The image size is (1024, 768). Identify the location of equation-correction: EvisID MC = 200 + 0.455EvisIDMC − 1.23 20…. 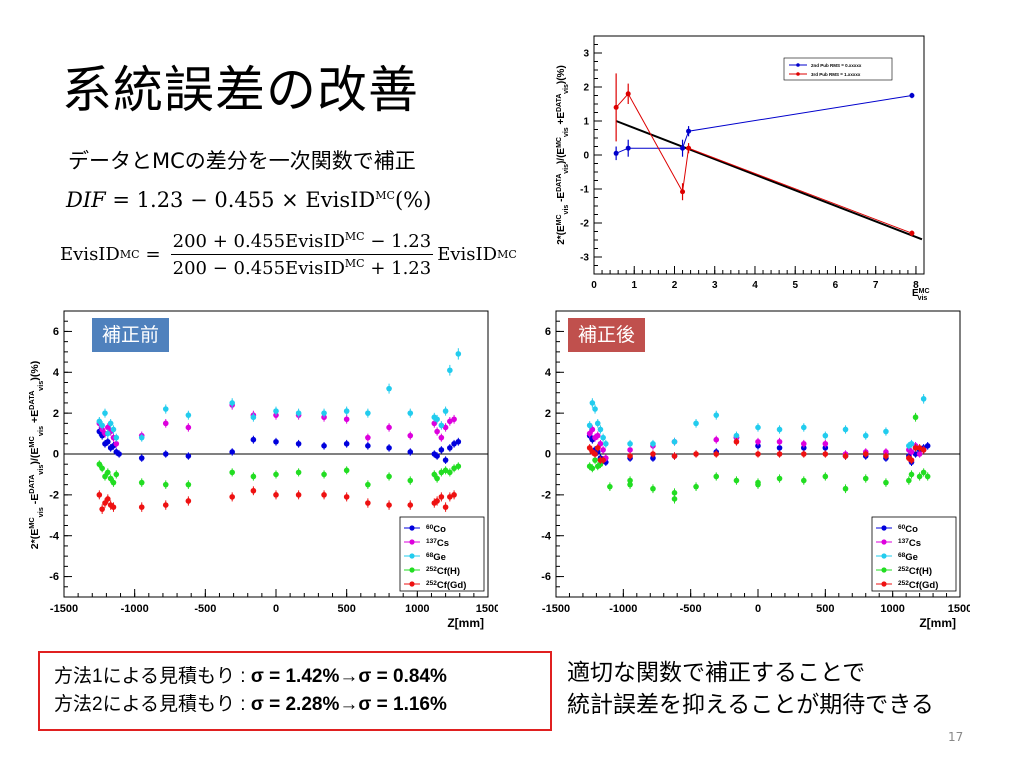
(288, 254).